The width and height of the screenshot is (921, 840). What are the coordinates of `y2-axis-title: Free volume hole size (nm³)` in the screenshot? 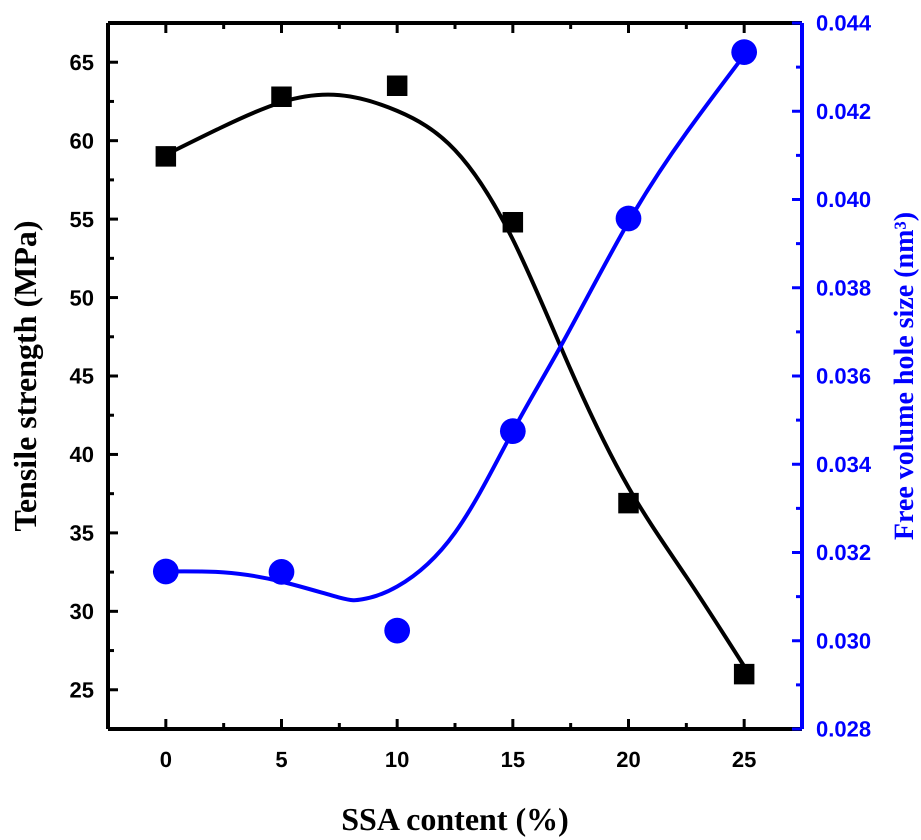 It's located at (904, 376).